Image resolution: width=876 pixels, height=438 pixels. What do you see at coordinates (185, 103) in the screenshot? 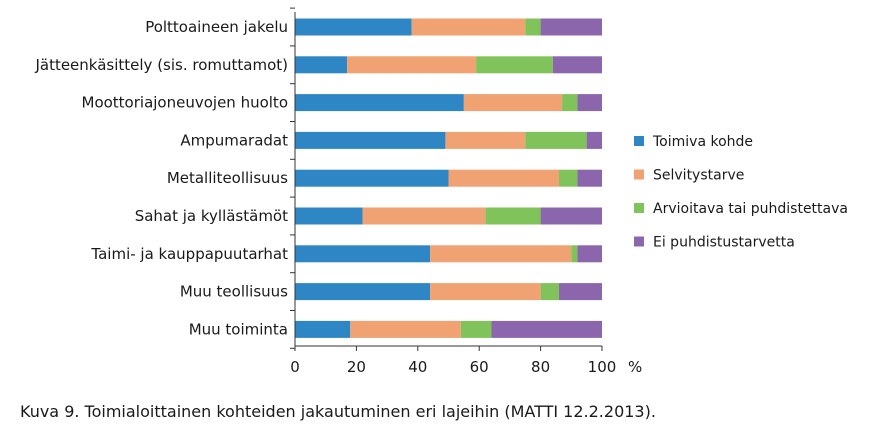
I see `category-label: Moottoriajoneuvojen huolto` at bounding box center [185, 103].